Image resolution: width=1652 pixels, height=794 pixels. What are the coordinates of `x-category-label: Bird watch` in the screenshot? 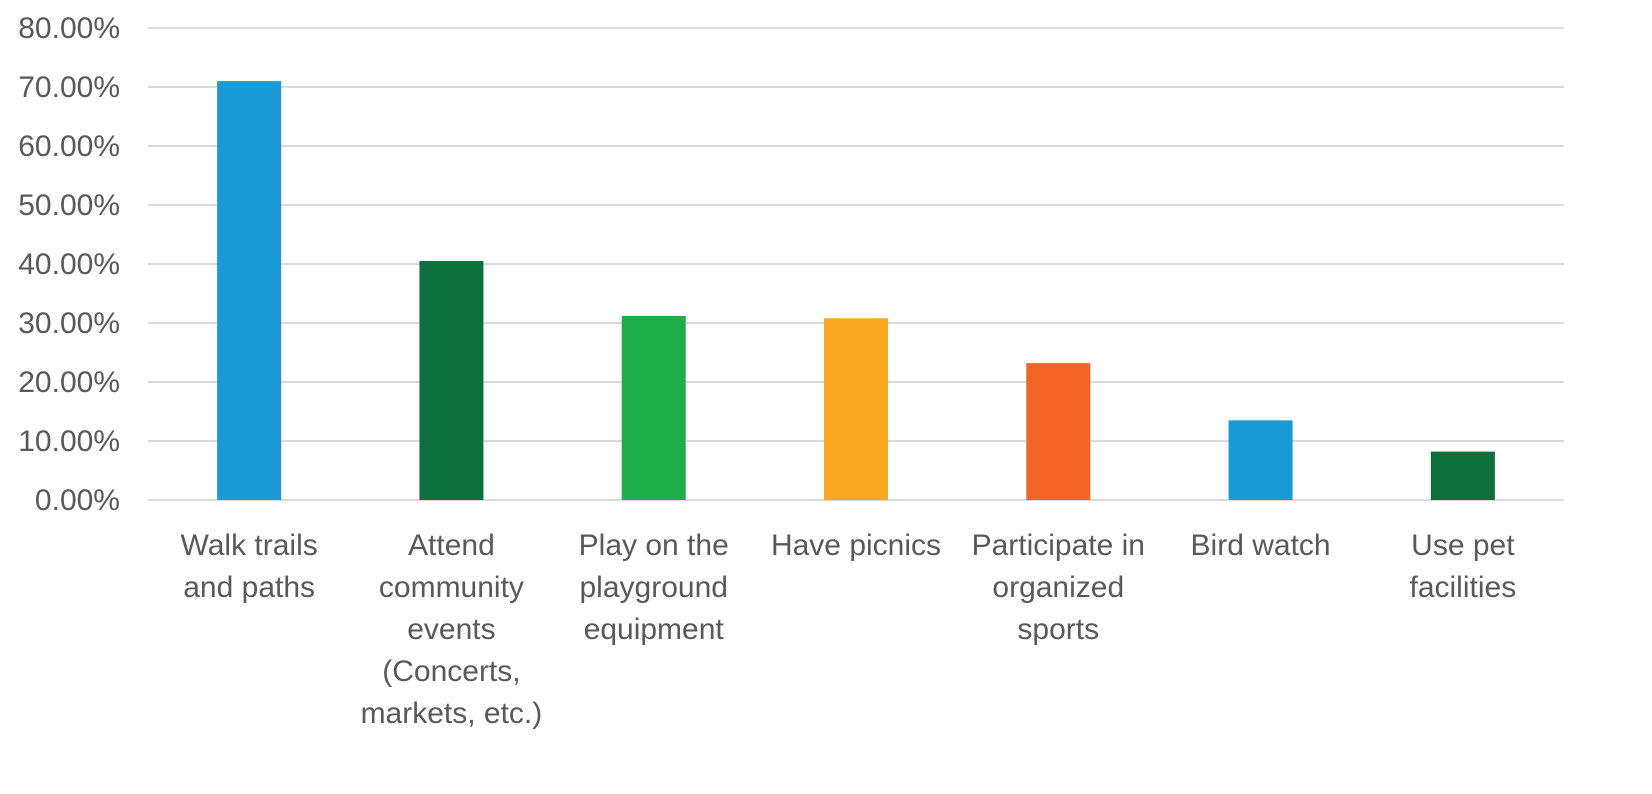 It's located at (1261, 545).